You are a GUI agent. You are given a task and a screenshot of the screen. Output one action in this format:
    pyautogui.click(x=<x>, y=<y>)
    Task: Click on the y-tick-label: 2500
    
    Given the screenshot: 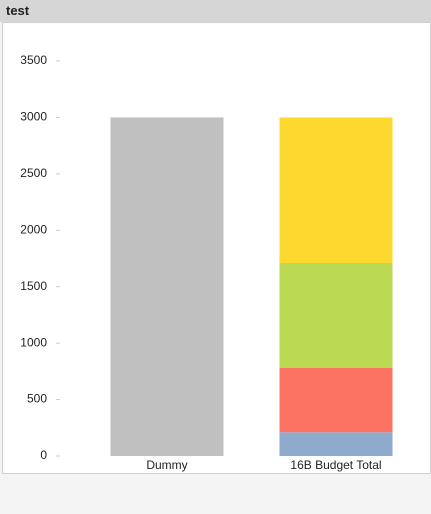 What is the action you would take?
    pyautogui.click(x=33, y=173)
    